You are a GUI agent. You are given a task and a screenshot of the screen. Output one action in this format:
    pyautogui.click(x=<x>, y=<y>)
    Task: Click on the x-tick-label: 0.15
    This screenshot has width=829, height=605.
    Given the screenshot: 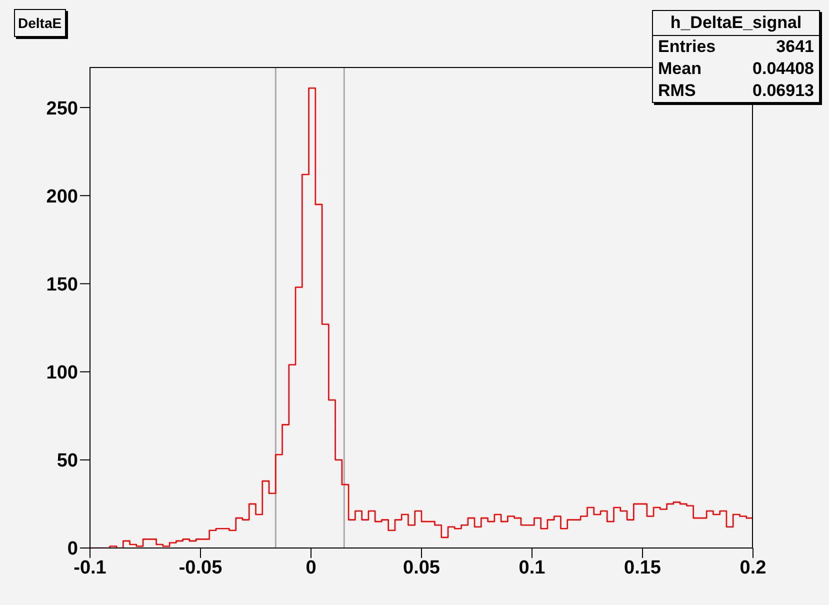 What is the action you would take?
    pyautogui.click(x=643, y=567)
    